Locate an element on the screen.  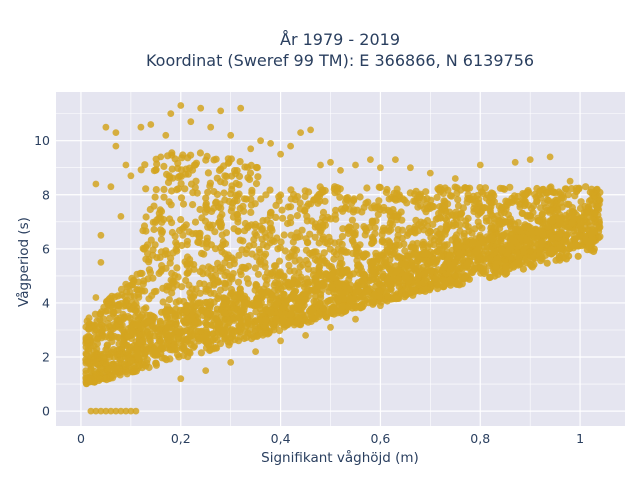
y-axis-title: Vågperiod (s) is located at coordinates (23, 262).